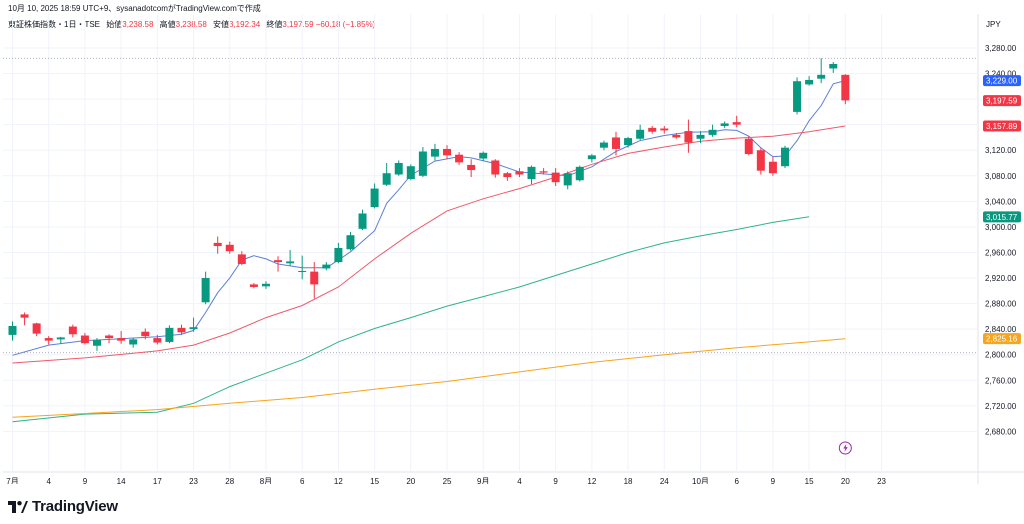 The image size is (1024, 524). What do you see at coordinates (1001, 227) in the screenshot?
I see `y-tick-label: 3,000.00` at bounding box center [1001, 227].